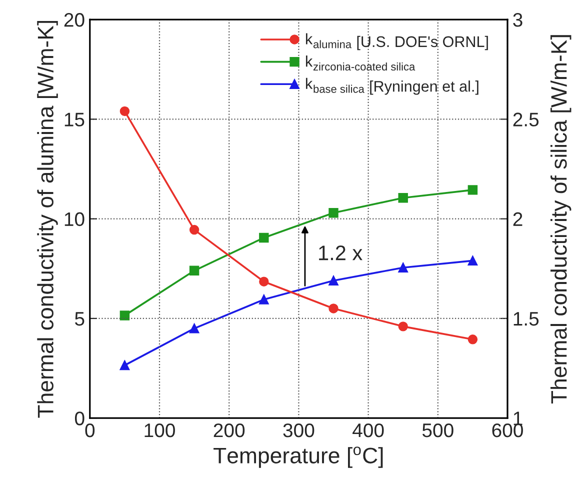 The image size is (580, 489). What do you see at coordinates (298, 457) in the screenshot?
I see `x-axis-title: Temperature [$^{o}$C]` at bounding box center [298, 457].